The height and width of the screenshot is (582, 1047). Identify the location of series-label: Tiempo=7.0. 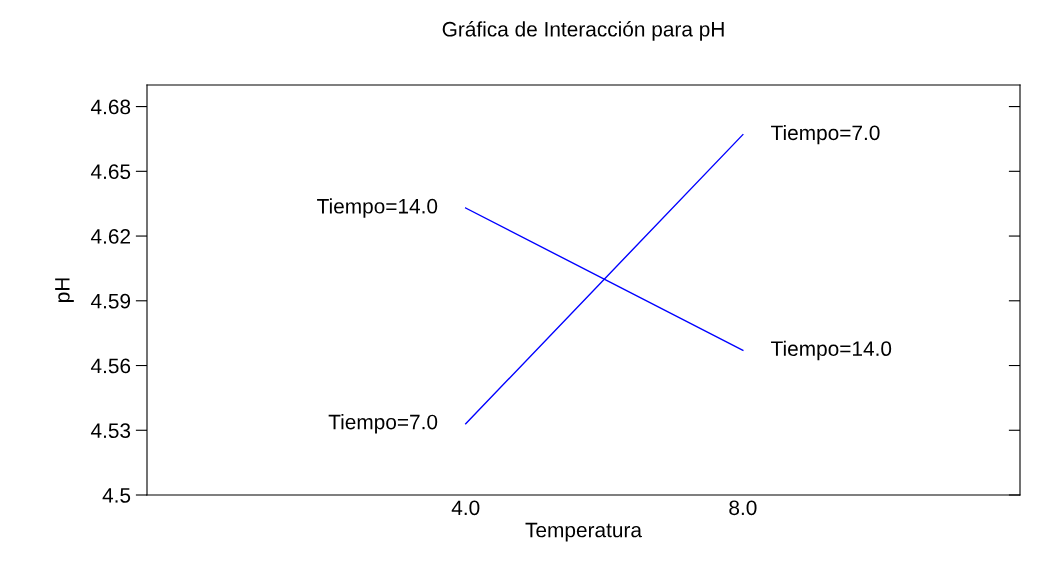
(825, 134).